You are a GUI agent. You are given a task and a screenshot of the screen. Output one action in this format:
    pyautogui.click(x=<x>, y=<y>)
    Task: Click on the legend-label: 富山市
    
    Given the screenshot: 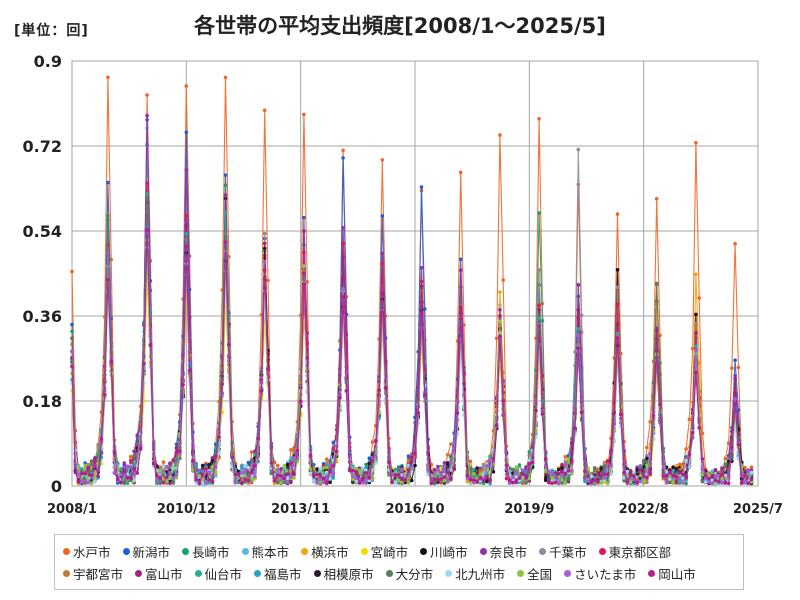 What is the action you would take?
    pyautogui.click(x=164, y=574)
    